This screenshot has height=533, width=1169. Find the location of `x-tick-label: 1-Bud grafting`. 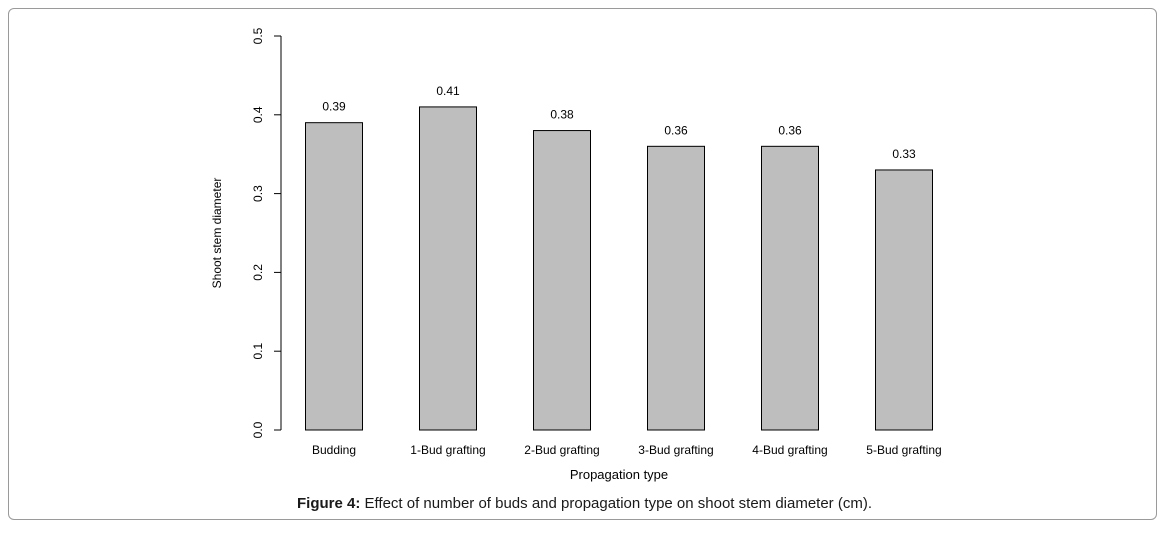

x-tick-label: 1-Bud grafting is located at coordinates (447, 450).